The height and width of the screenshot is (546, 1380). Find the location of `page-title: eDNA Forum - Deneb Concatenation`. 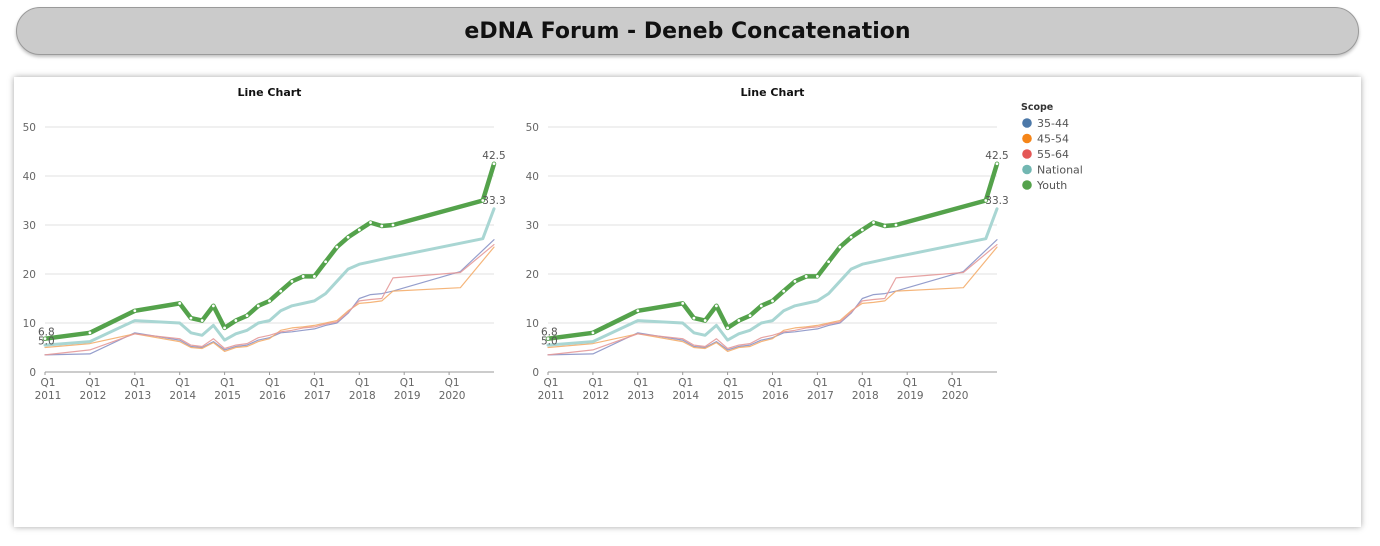

page-title: eDNA Forum - Deneb Concatenation is located at coordinates (687, 31).